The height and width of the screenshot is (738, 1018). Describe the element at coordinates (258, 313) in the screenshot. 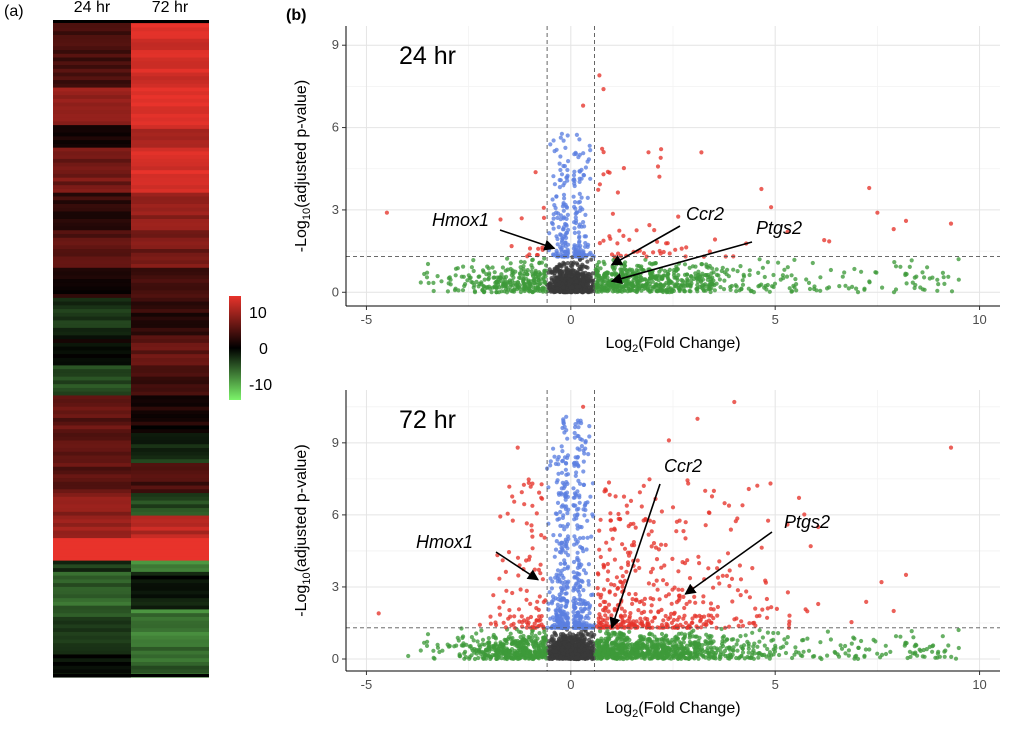

I see `colorbar-tick-label-high: 10` at that location.